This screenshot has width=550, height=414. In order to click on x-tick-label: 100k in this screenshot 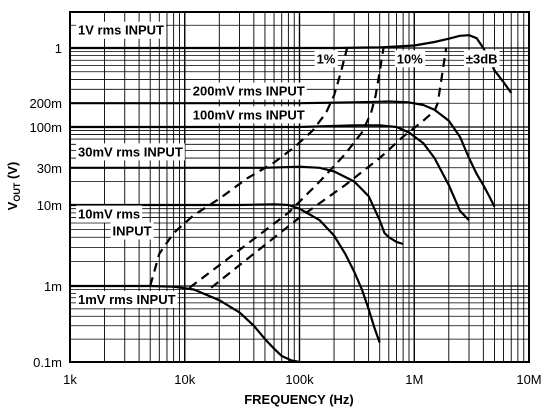, I will do `click(299, 379)`.